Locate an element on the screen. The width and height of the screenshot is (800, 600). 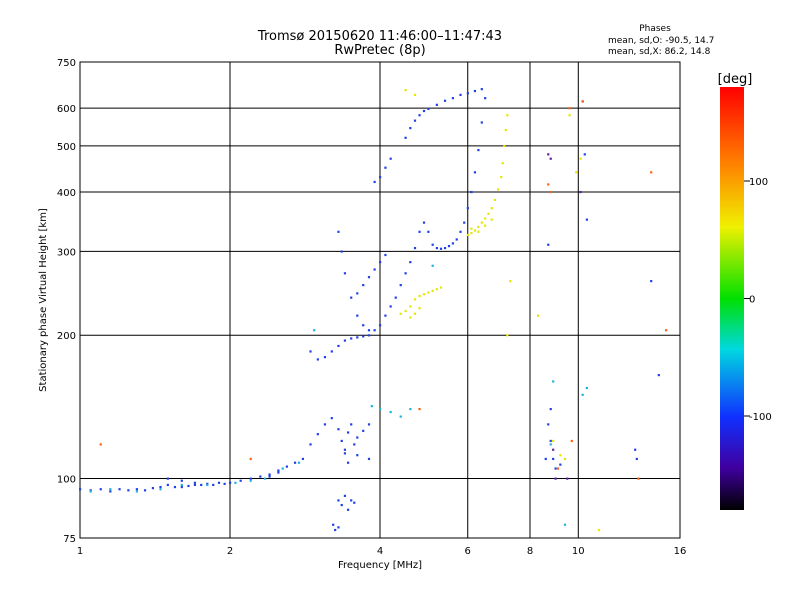
x-tick-label: 2 is located at coordinates (230, 551).